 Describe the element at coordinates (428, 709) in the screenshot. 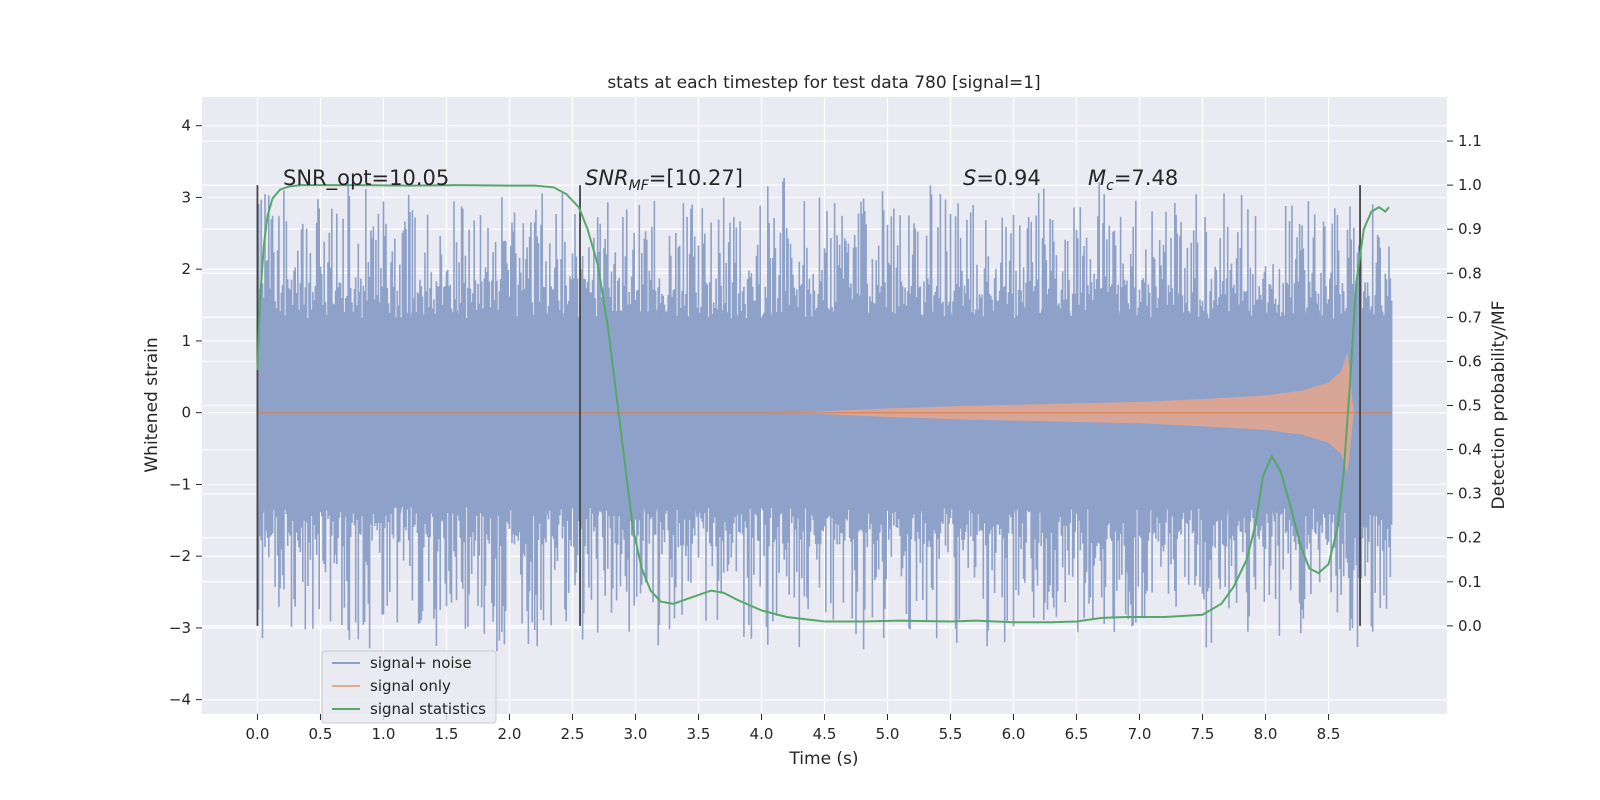

I see `legend-label-stats: signal statistics` at that location.